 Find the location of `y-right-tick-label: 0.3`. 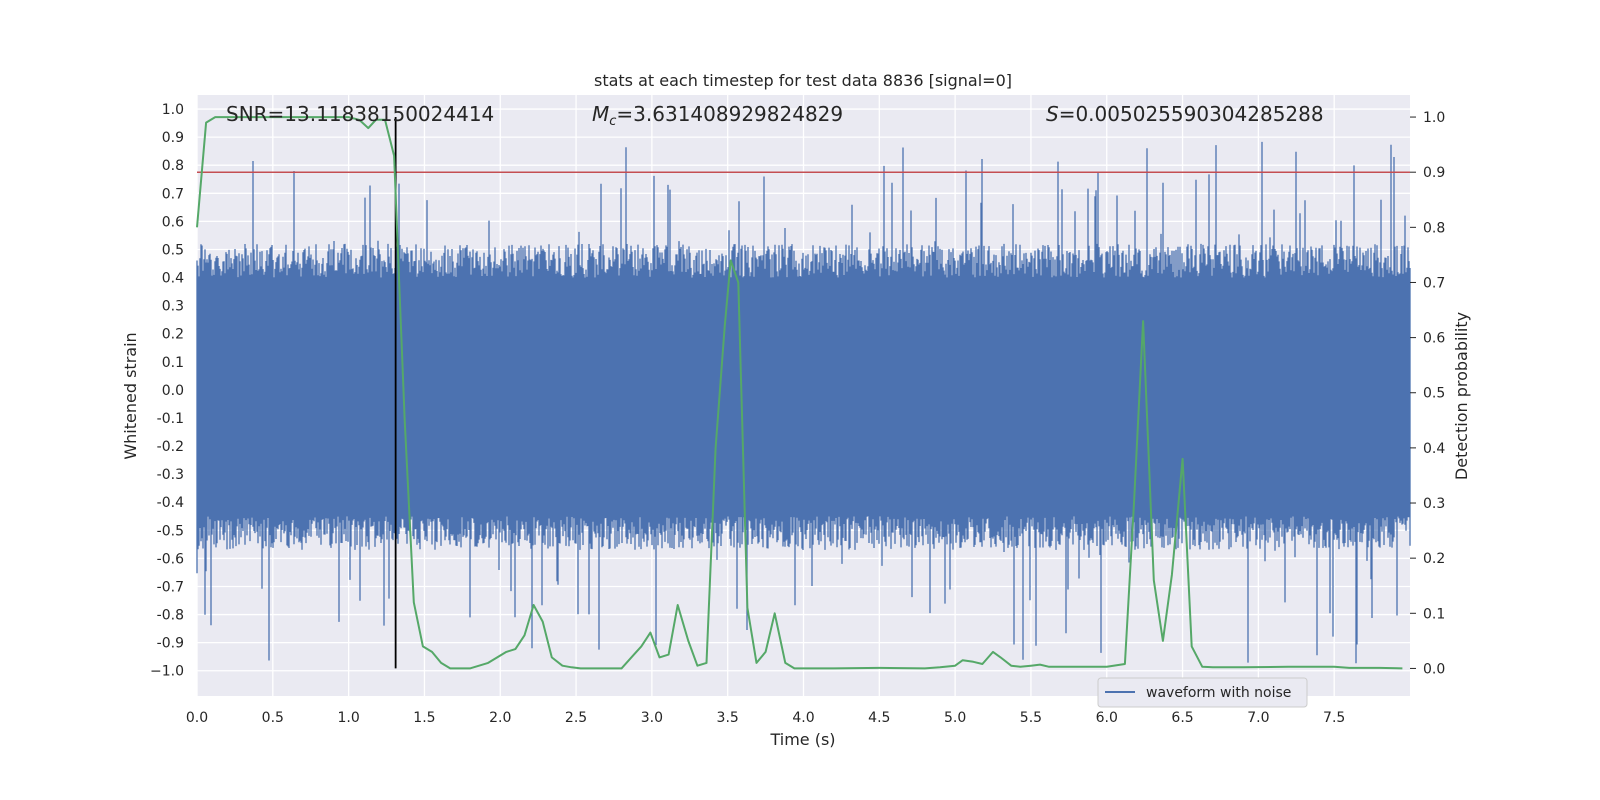

y-right-tick-label: 0.3 is located at coordinates (1434, 504).